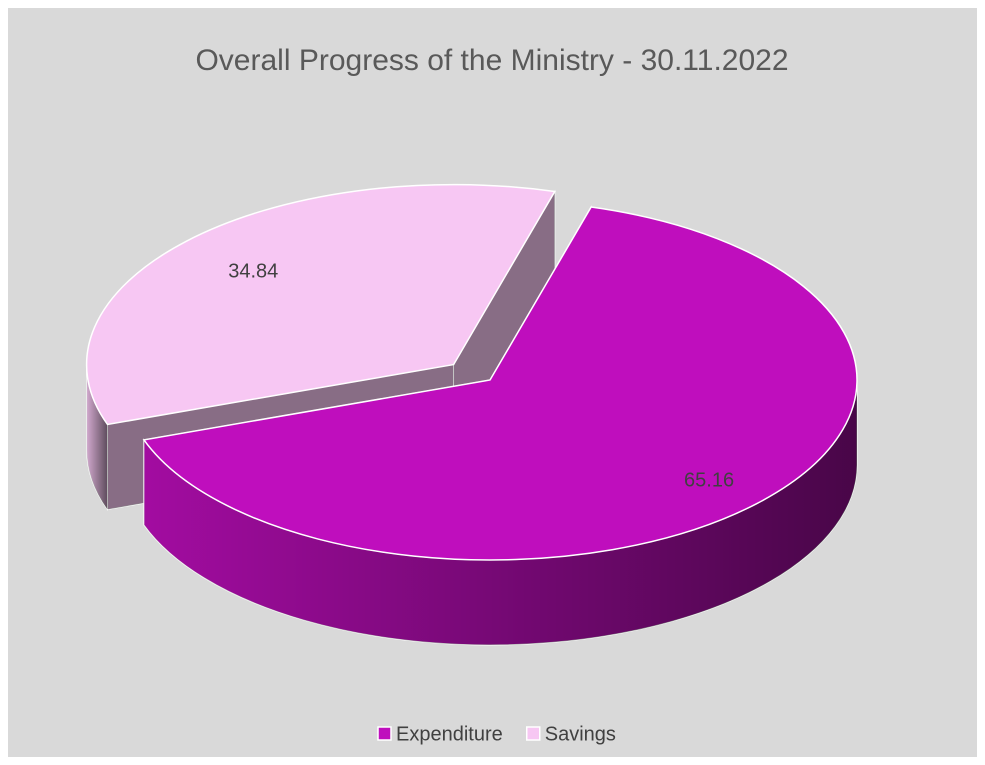  What do you see at coordinates (97, 437) in the screenshot?
I see `slice-wall-shade` at bounding box center [97, 437].